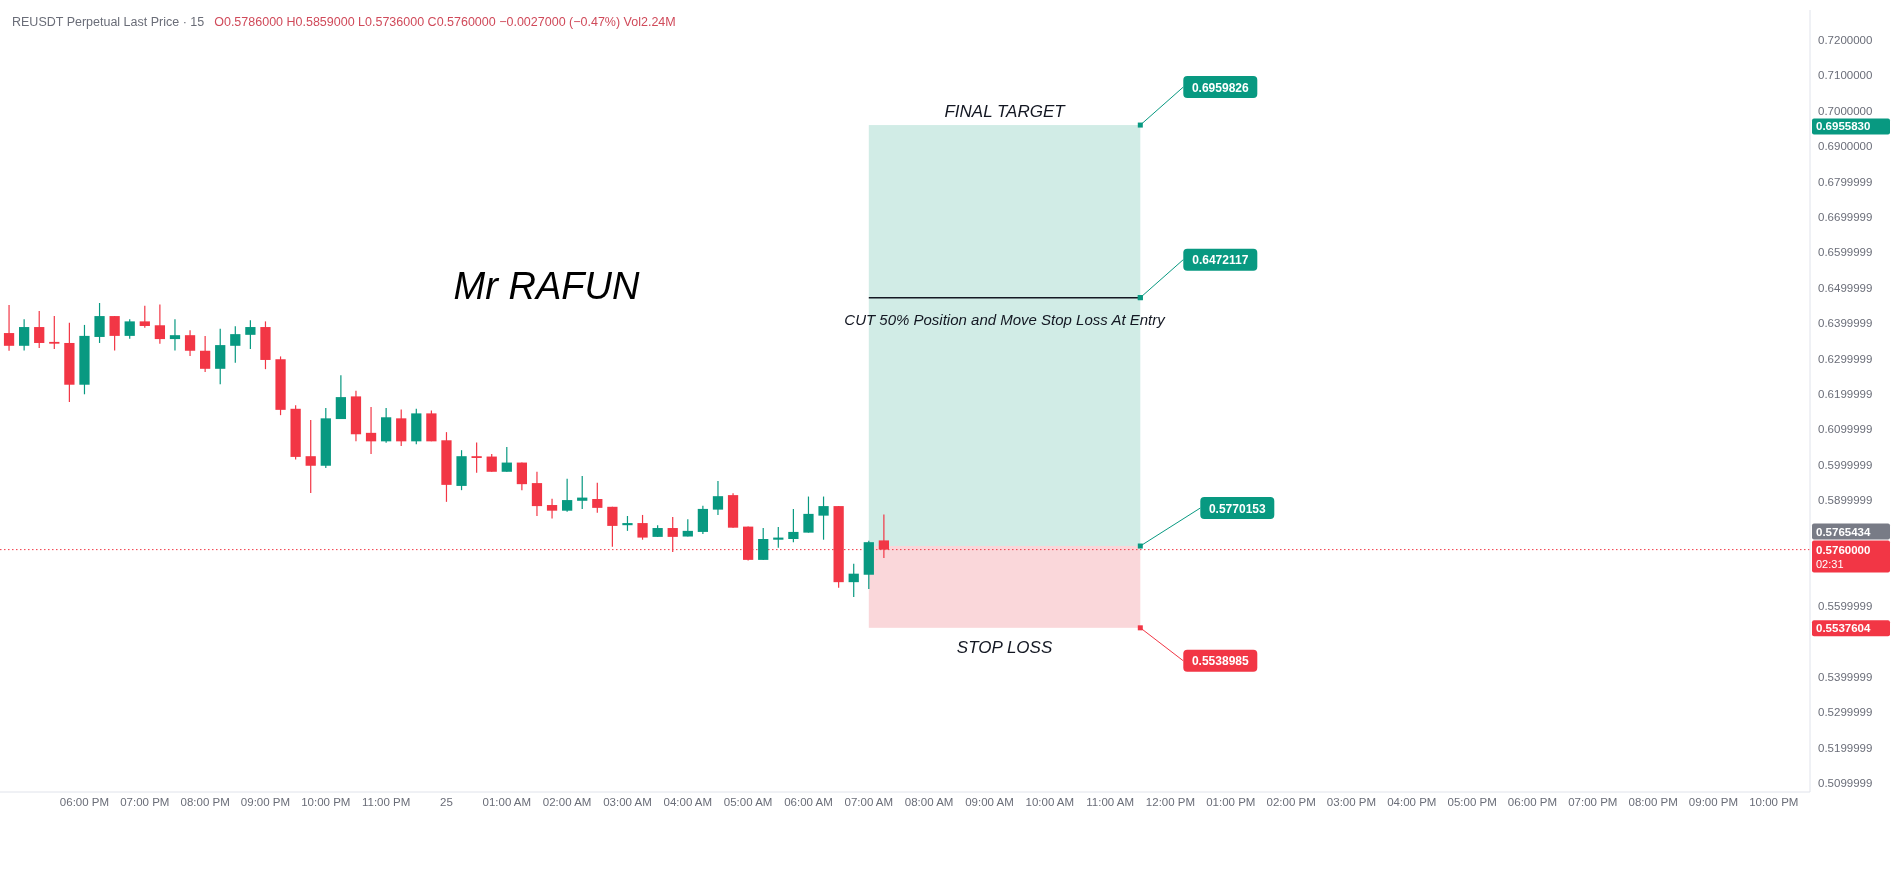 The height and width of the screenshot is (876, 1895). Describe the element at coordinates (445, 22) in the screenshot. I see `chart-subtitle: O0.5786000 H0.5859000 L0.5736000 C0.5760000 −0.0027000 (−0.47%) Vol2.24M` at that location.